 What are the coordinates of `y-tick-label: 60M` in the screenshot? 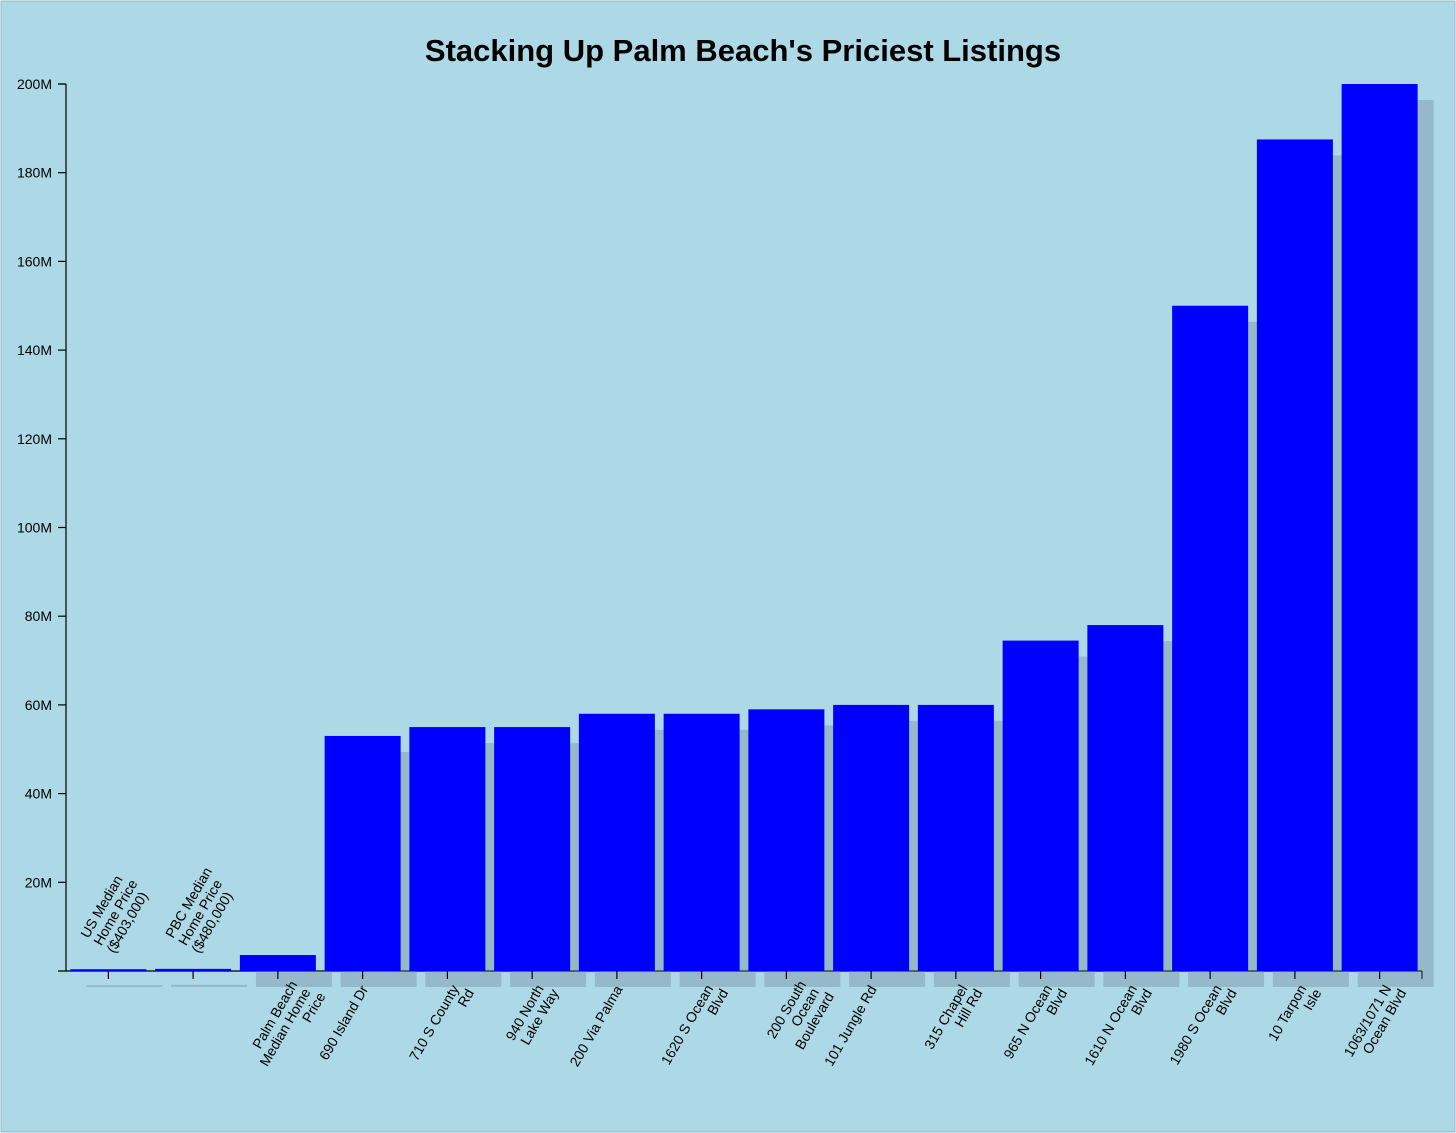 It's located at (38, 705).